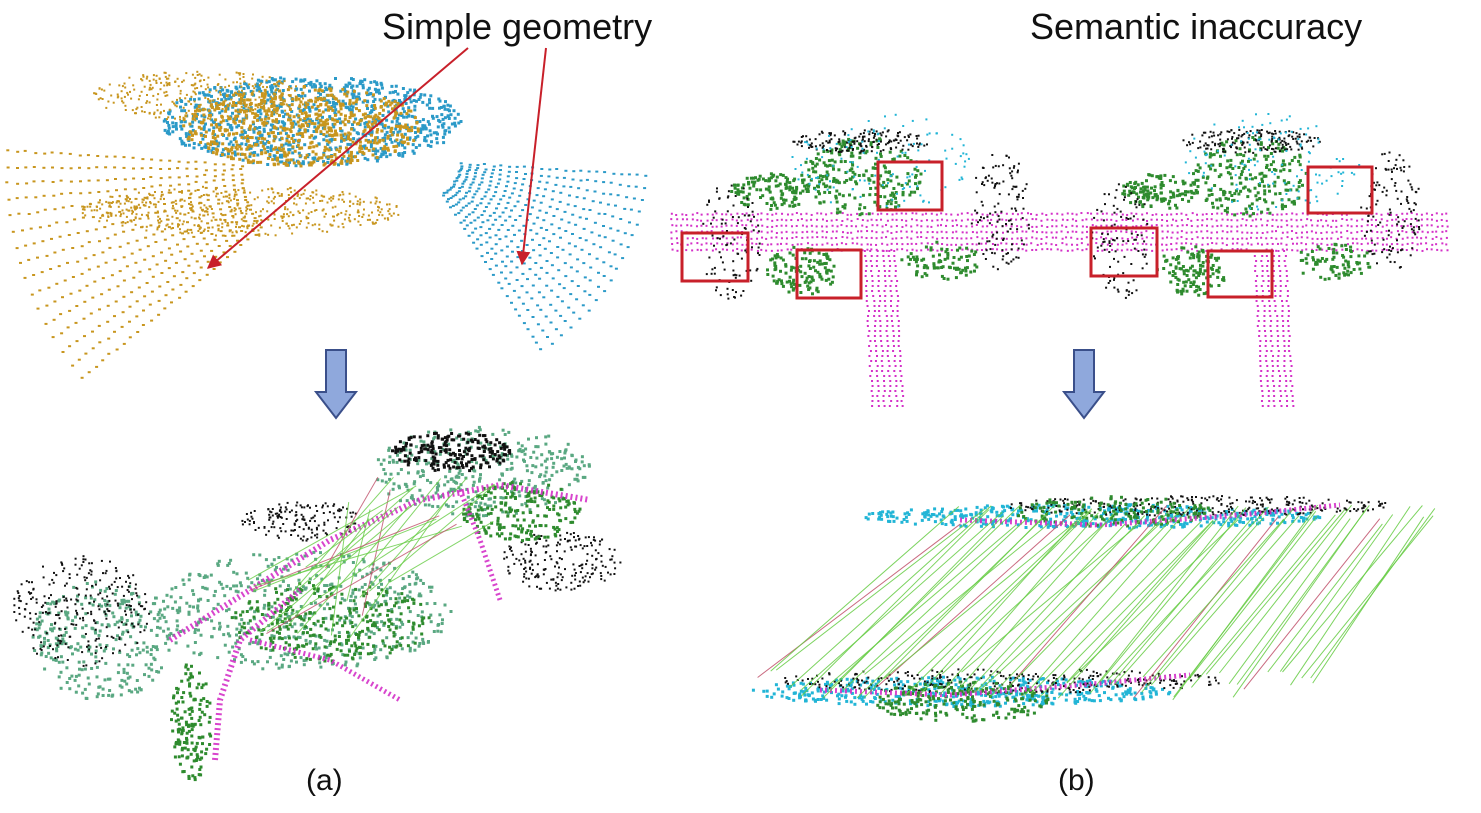 This screenshot has height=813, width=1481. Describe the element at coordinates (1196, 26) in the screenshot. I see `annotation-semantic-inaccuracy: Semantic inaccuracy` at that location.